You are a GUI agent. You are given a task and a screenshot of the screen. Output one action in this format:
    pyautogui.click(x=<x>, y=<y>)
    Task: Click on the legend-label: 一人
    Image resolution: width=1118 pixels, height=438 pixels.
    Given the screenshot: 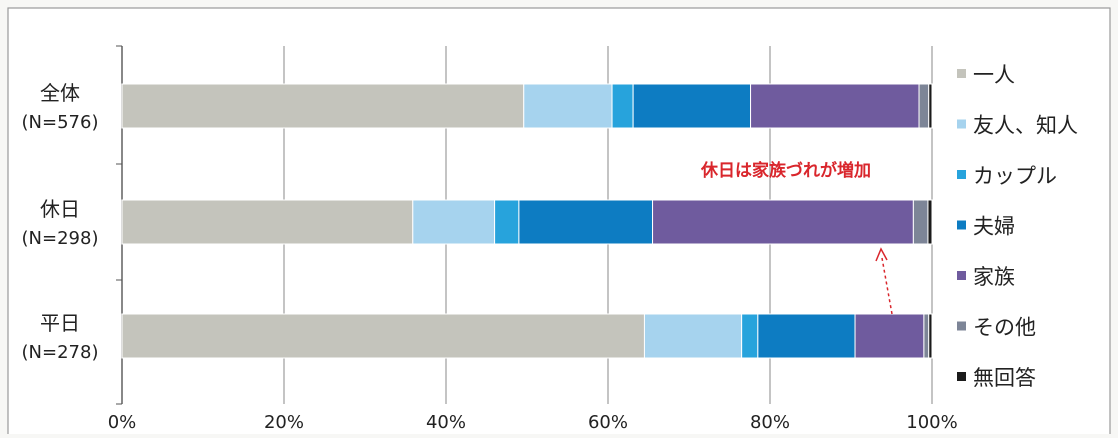 What is the action you would take?
    pyautogui.click(x=994, y=75)
    